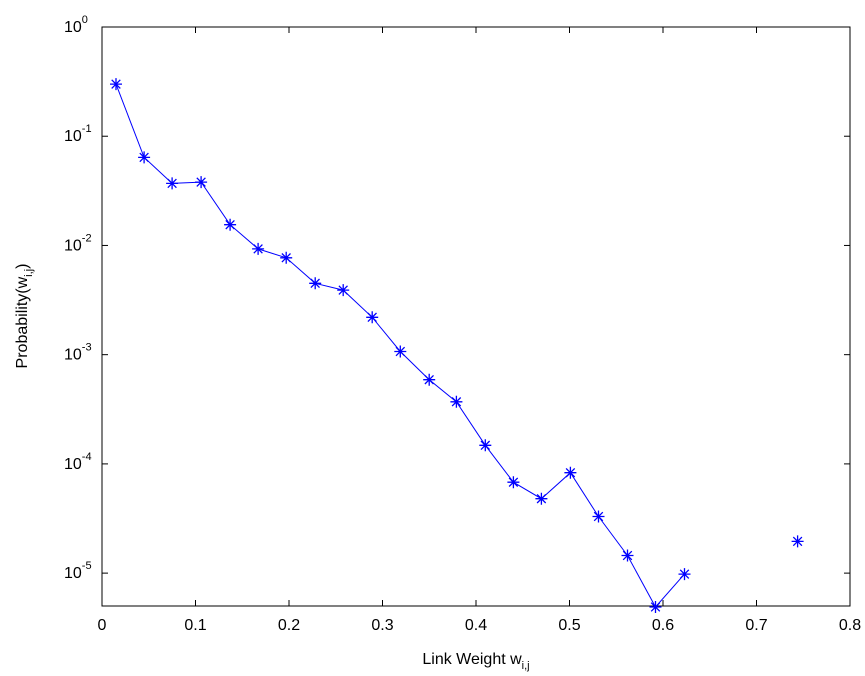 This screenshot has width=865, height=676. I want to click on x-tick-label: 0, so click(102, 625).